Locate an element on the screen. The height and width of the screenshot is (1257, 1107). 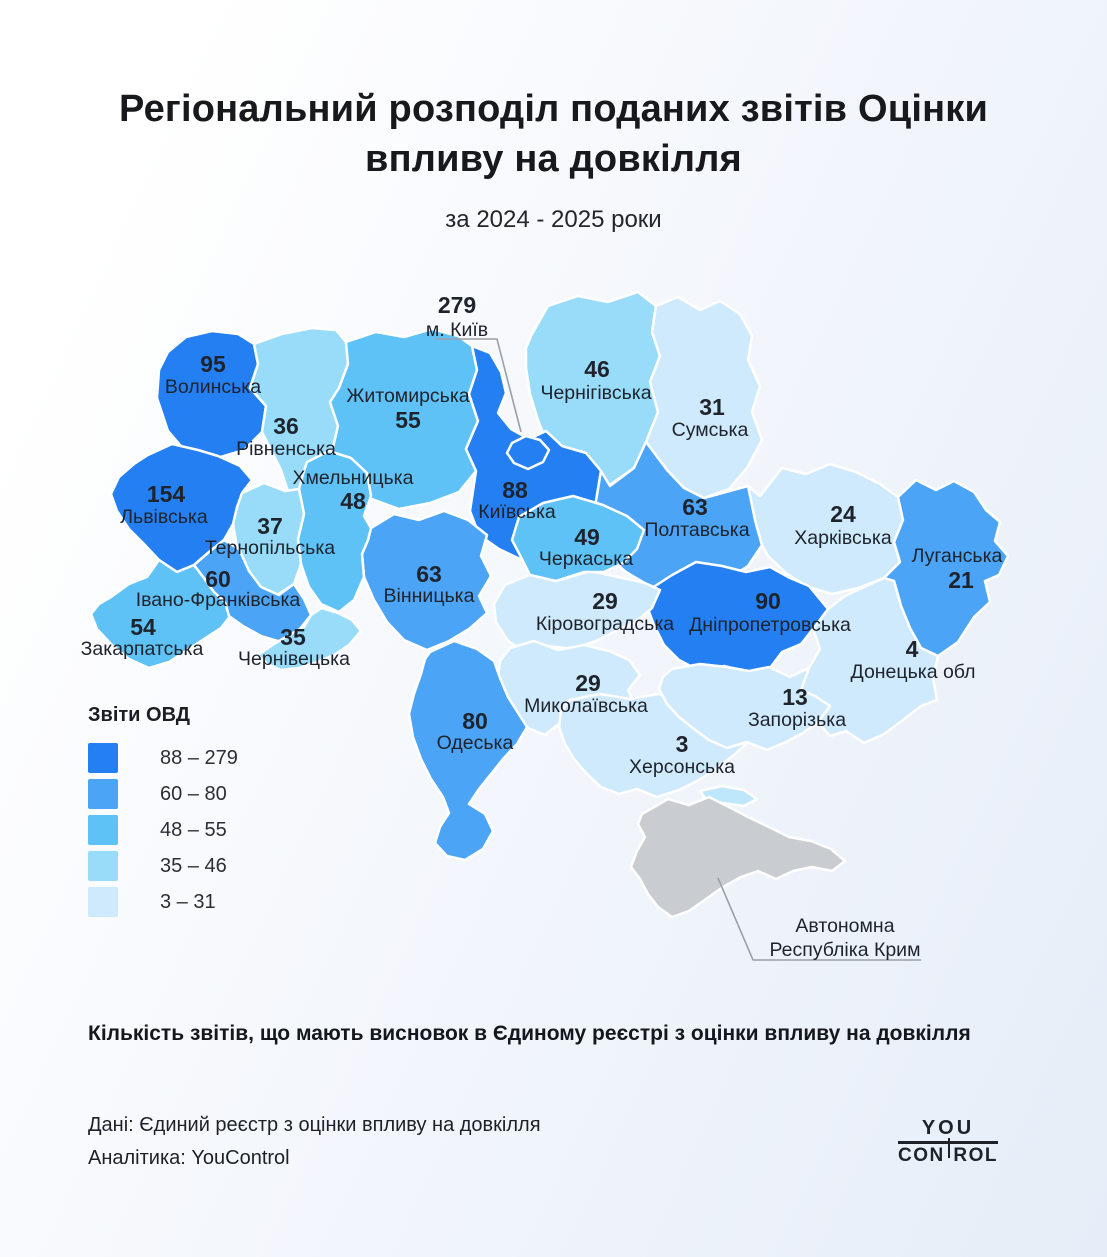
logo-text-control: CON ROL is located at coordinates (948, 1152).